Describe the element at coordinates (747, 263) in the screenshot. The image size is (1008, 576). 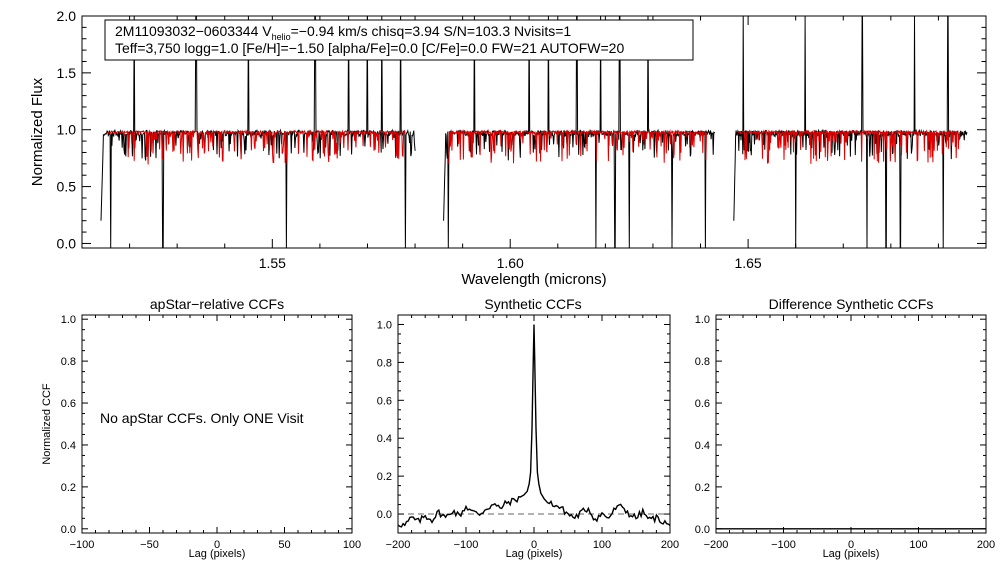
I see `x-tick-label: 1.65` at that location.